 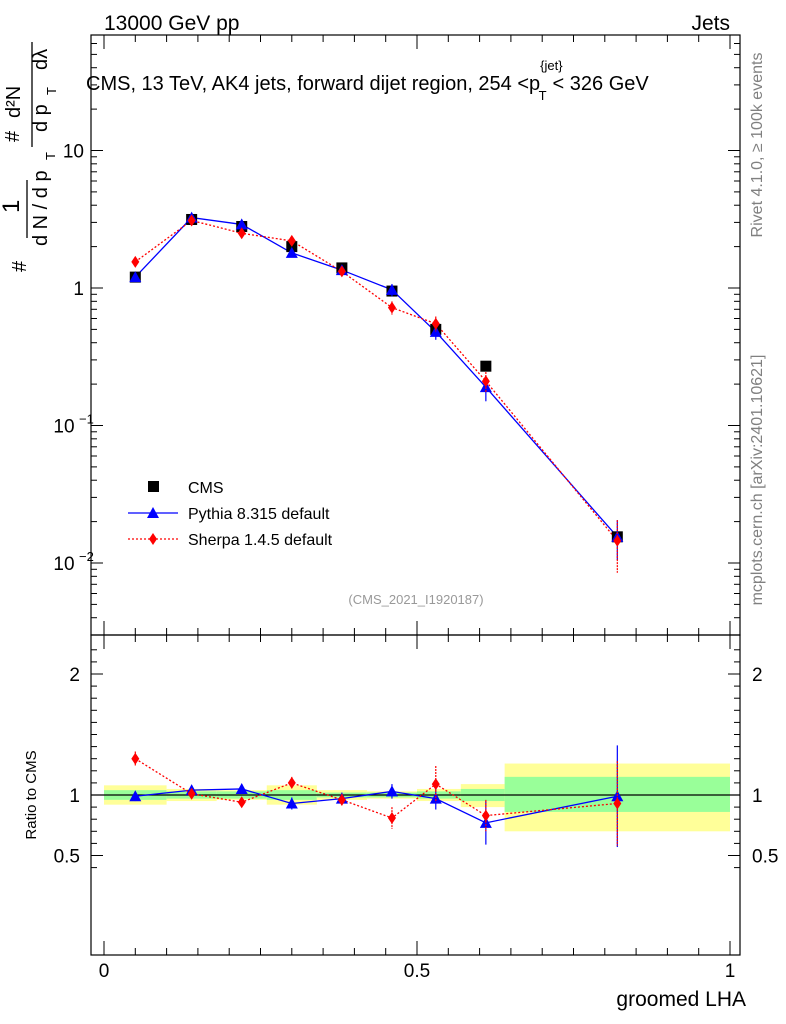 I want to click on ylabel-one: 1, so click(x=12, y=206).